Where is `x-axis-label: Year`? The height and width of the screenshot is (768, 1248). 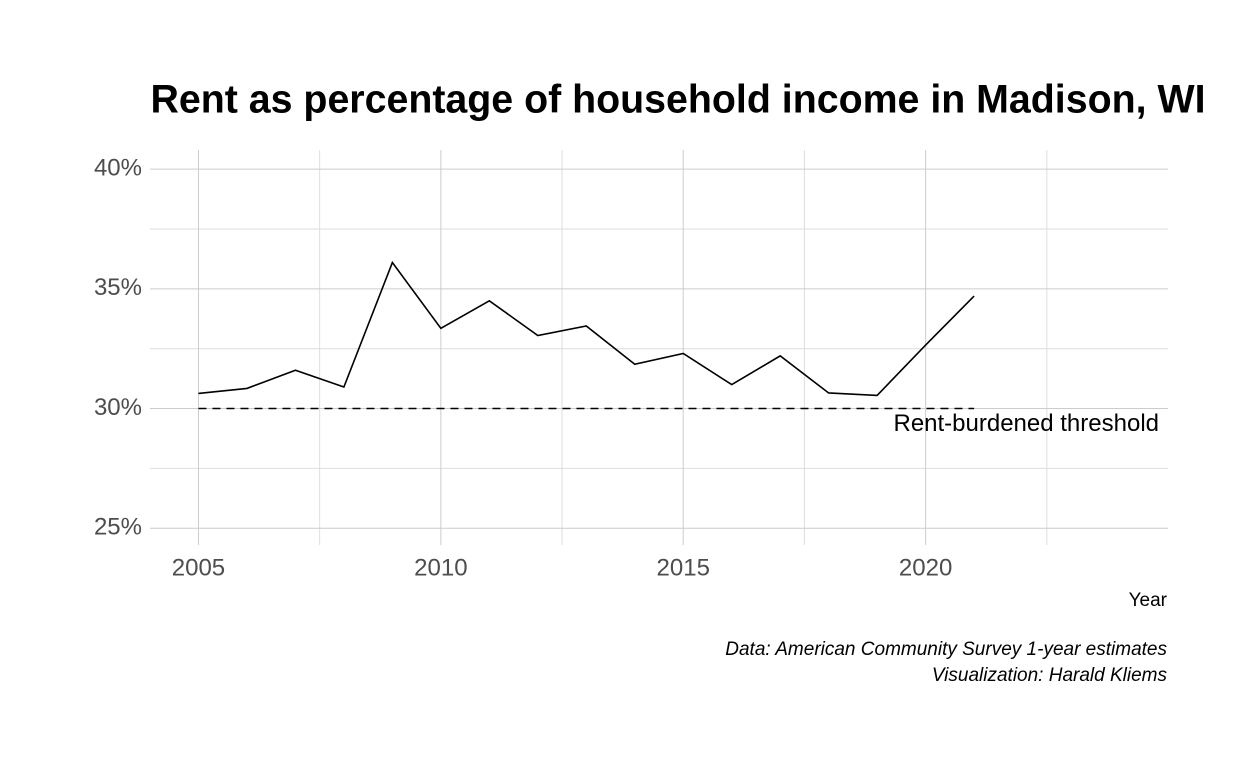 x-axis-label: Year is located at coordinates (1148, 600).